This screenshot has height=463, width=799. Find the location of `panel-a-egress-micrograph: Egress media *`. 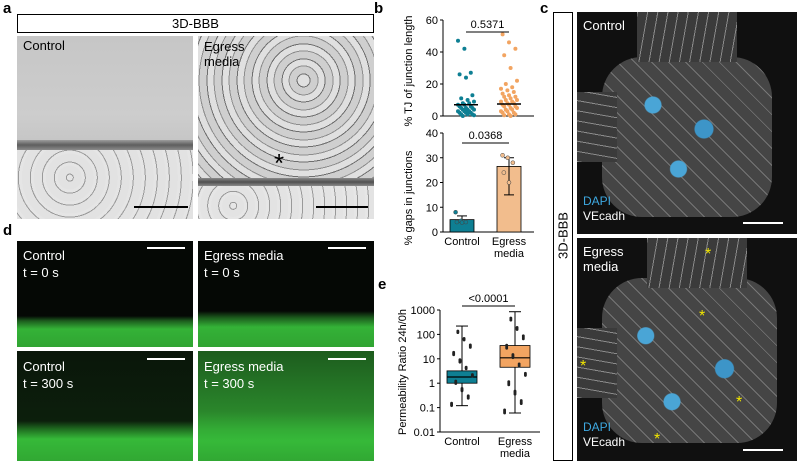

panel-a-egress-micrograph: Egress media * is located at coordinates (286, 127).